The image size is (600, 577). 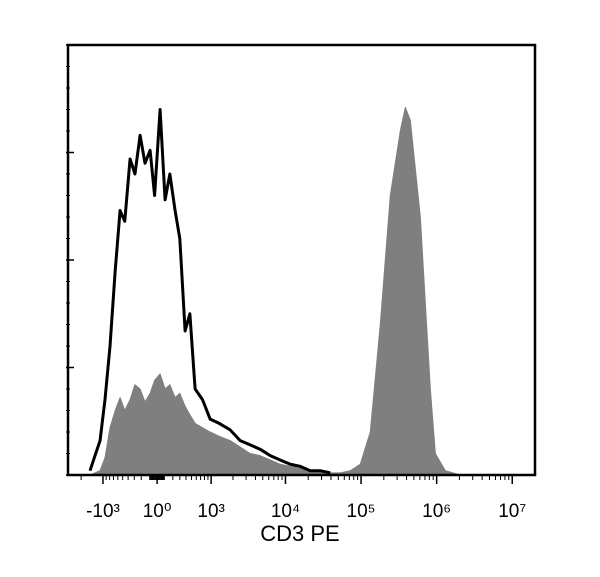 What do you see at coordinates (157, 511) in the screenshot?
I see `x-tick-label: 10⁰` at bounding box center [157, 511].